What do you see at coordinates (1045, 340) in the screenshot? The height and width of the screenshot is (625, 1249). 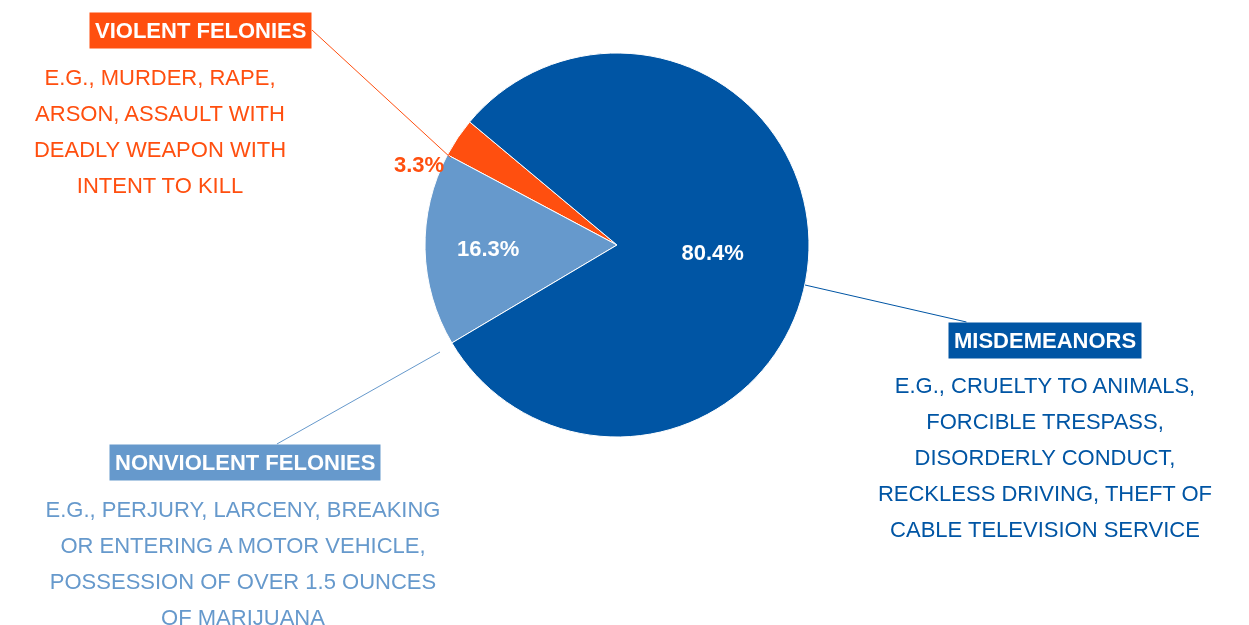 I see `slice-label: MISDEMEANORS` at bounding box center [1045, 340].